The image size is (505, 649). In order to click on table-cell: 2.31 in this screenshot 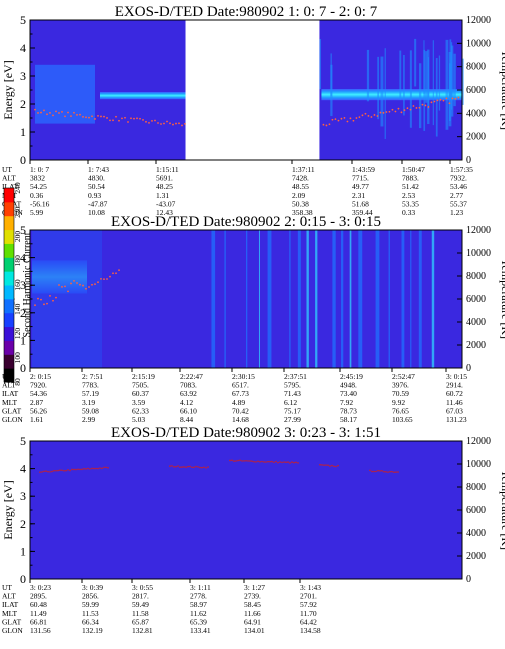, I will do `click(358, 195)`.